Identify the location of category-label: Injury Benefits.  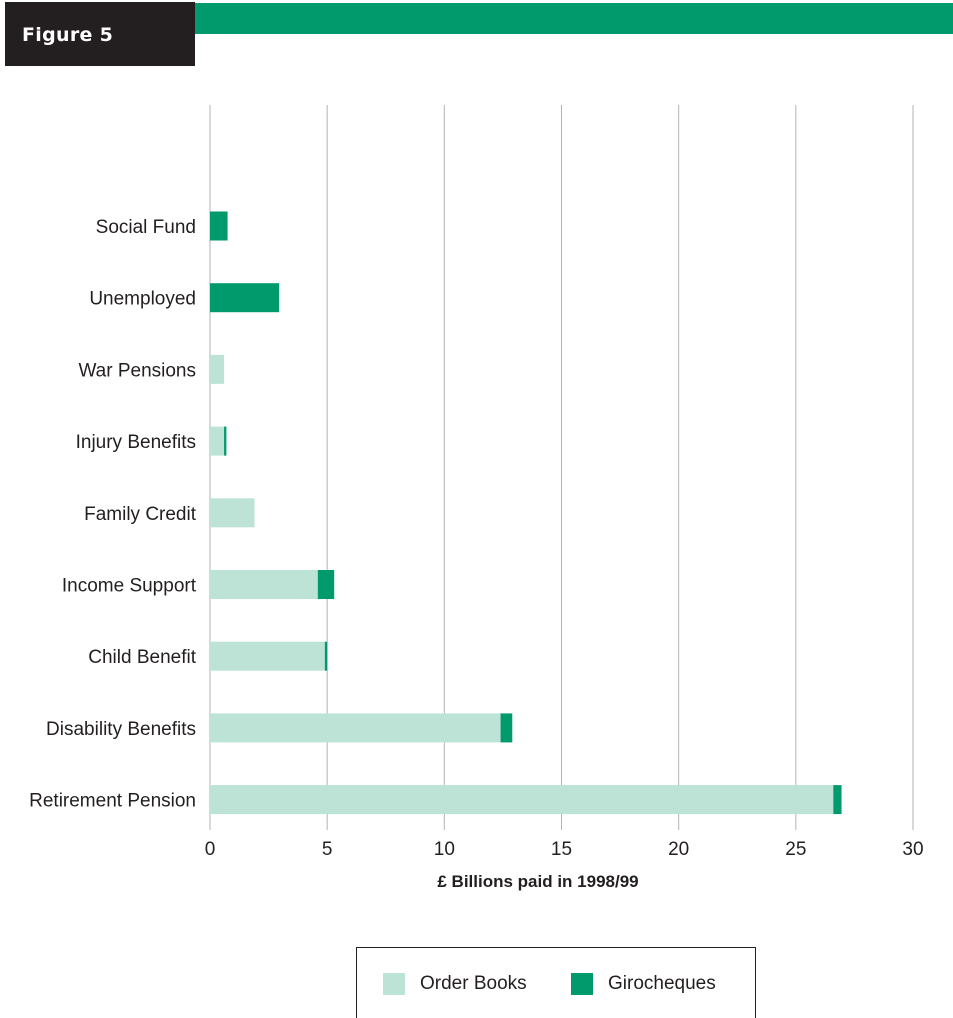
(136, 442).